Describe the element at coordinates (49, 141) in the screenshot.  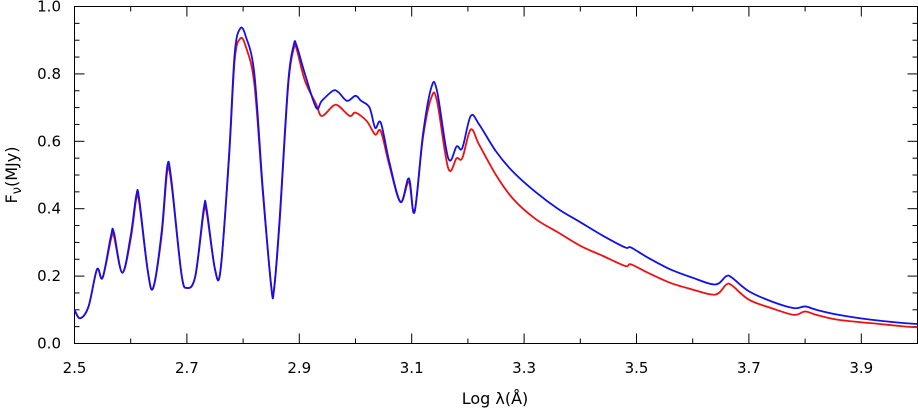
I see `y-tick-label: 0.6` at that location.